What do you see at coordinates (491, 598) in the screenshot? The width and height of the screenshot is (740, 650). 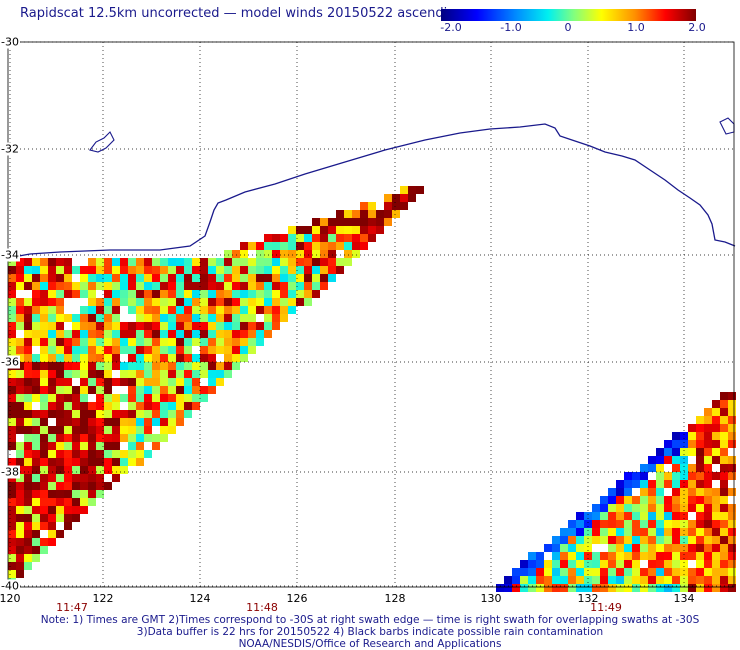 I see `lon-label: 130` at bounding box center [491, 598].